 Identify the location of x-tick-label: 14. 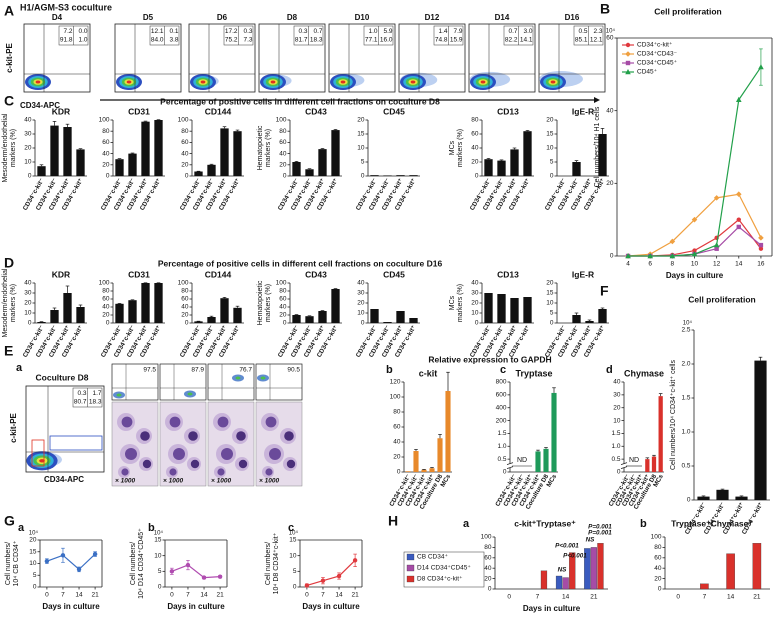
(204, 595).